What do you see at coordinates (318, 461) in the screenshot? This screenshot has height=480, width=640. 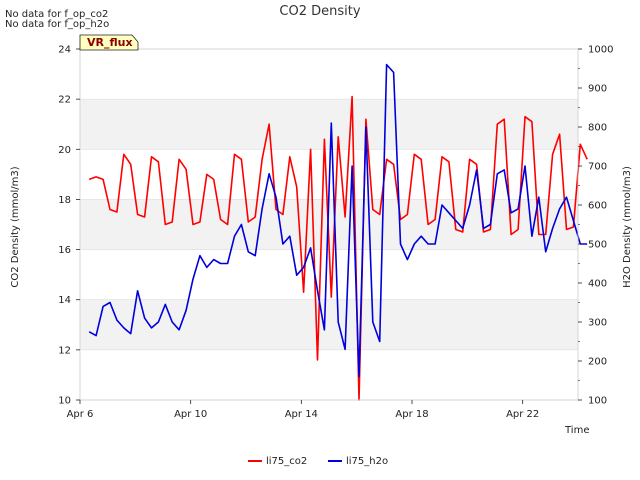 I see `legend: li75_co2 li75_h2o` at bounding box center [318, 461].